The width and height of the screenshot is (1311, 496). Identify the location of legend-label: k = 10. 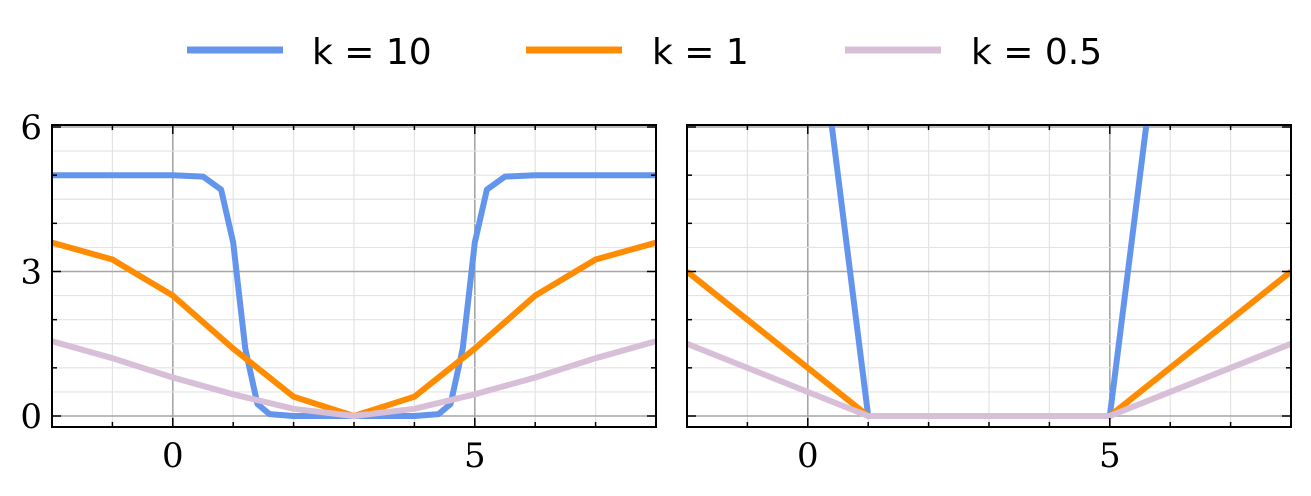
(372, 52).